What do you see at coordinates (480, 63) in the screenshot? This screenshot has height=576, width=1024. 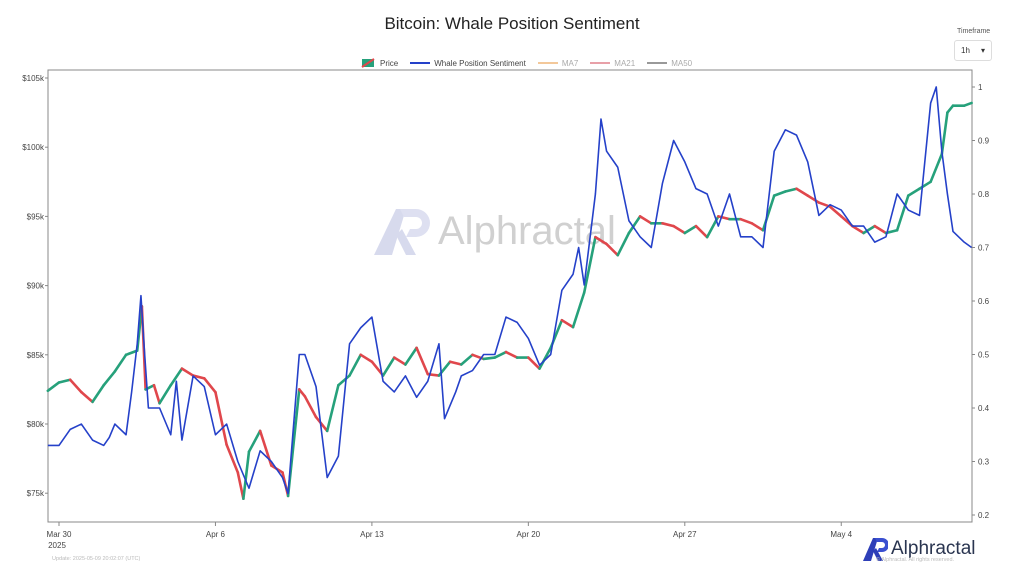 I see `legend-label: Whale Position Sentiment` at bounding box center [480, 63].